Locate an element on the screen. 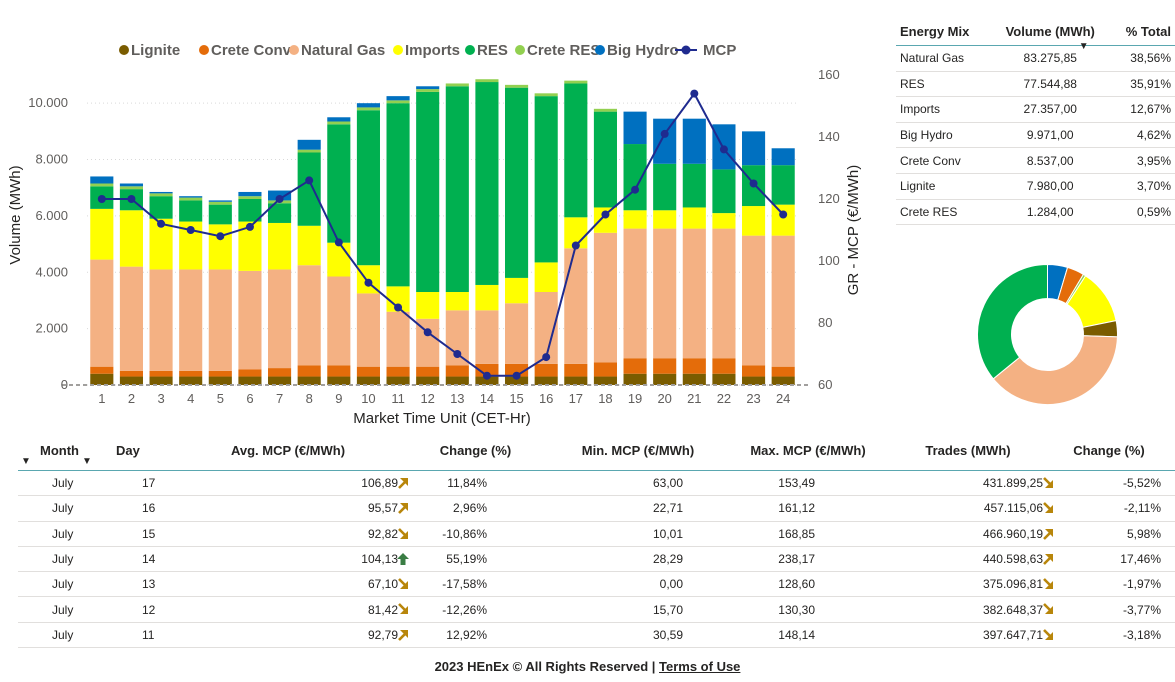  legend-item-res: RES is located at coordinates (486, 50).